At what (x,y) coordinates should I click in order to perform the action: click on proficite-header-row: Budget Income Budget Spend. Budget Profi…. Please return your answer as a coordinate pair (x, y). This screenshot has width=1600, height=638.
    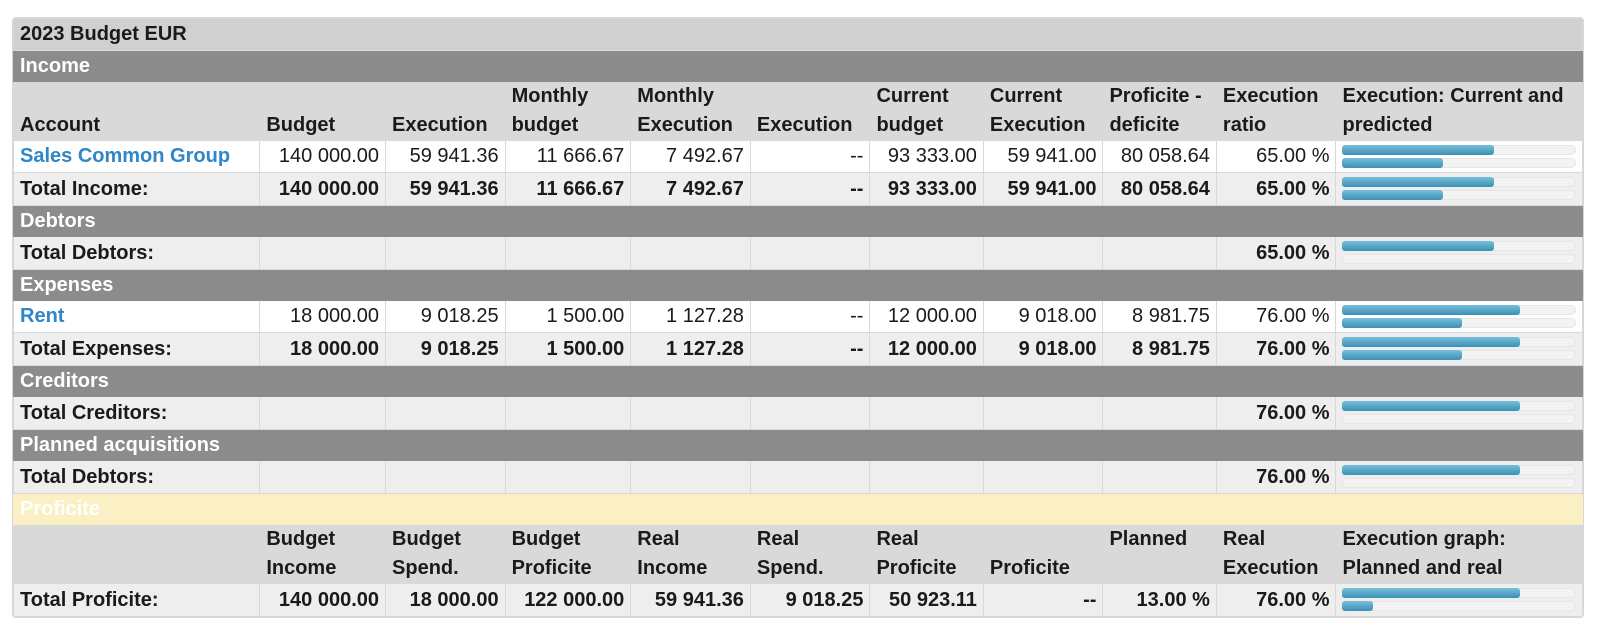
    Looking at the image, I should click on (797, 554).